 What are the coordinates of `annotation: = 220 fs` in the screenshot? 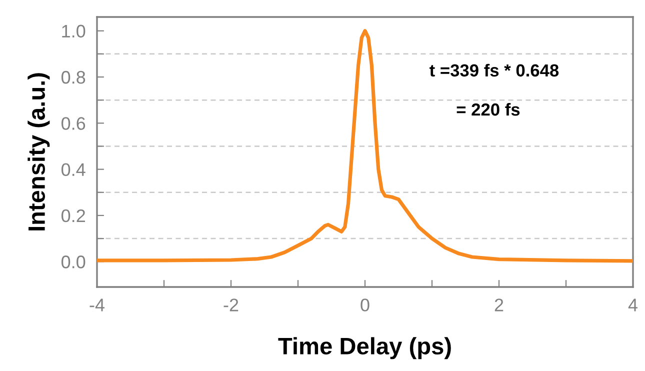 It's located at (488, 109).